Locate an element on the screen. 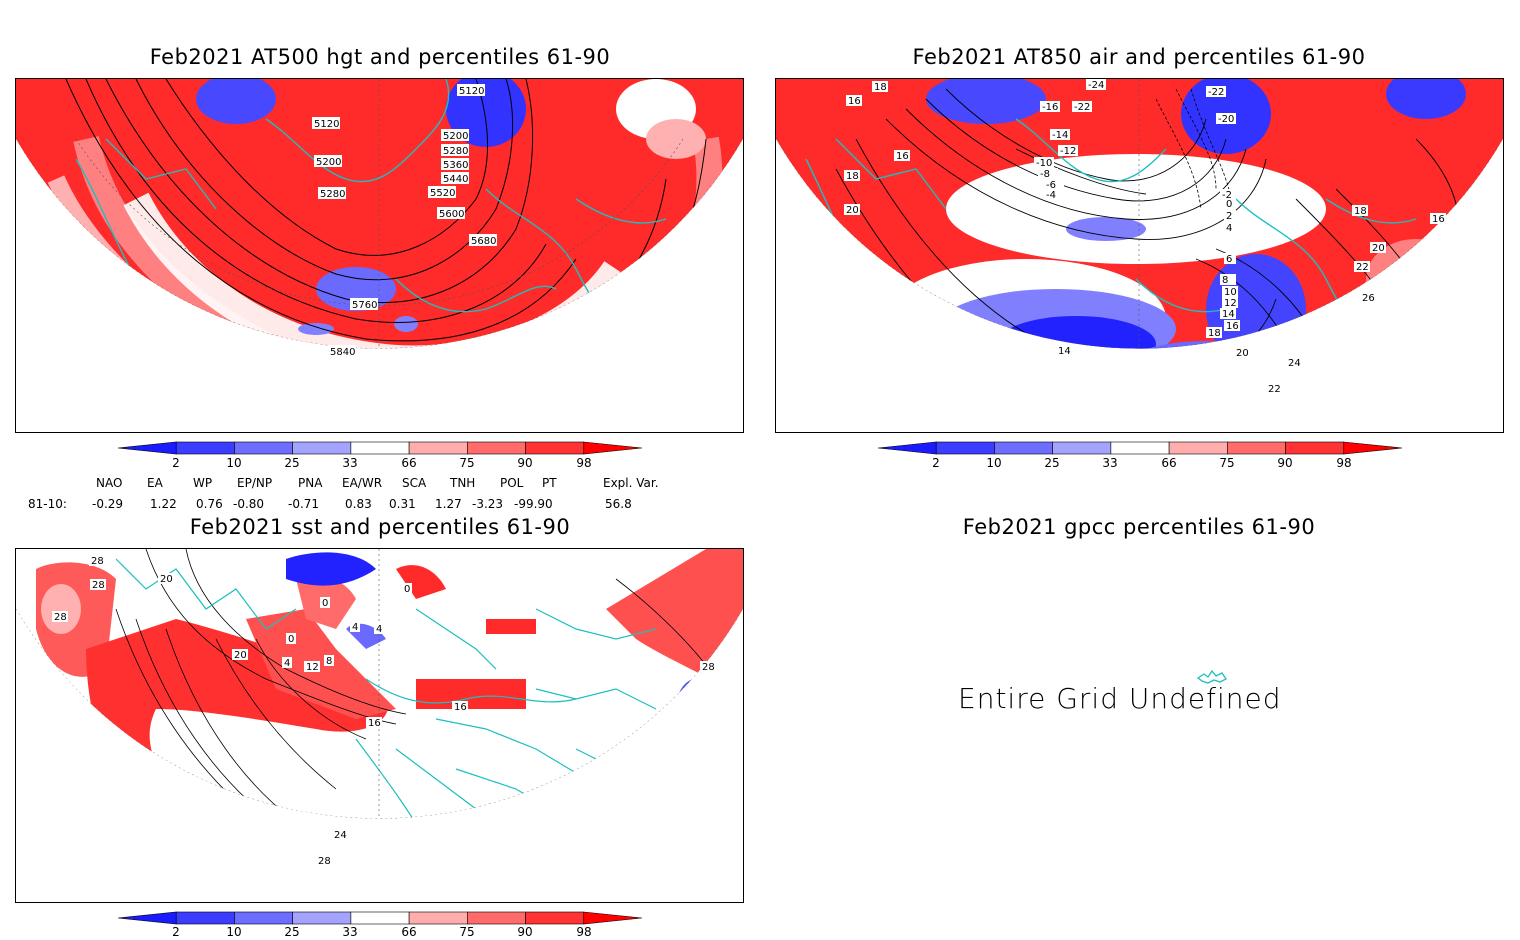  hgt-contour-label: 5600 is located at coordinates (451, 214).